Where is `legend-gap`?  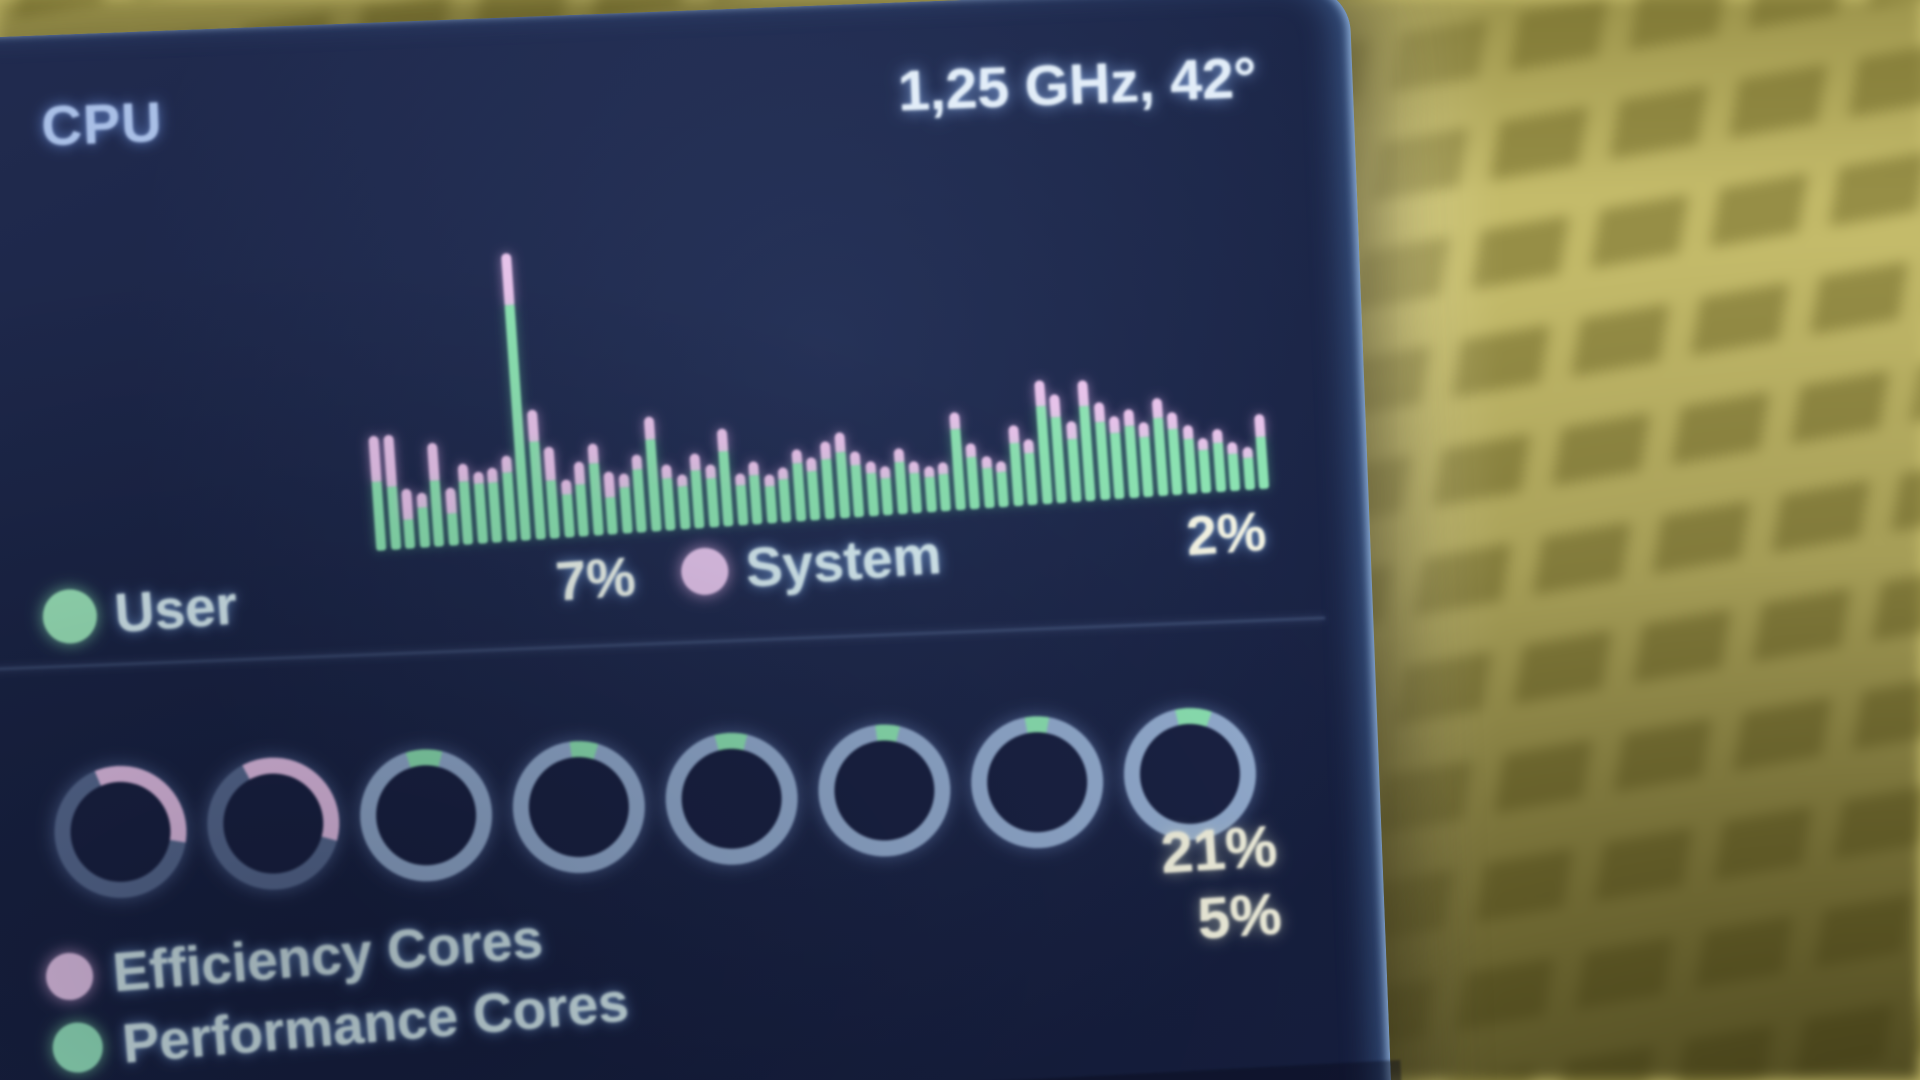 legend-gap is located at coordinates (658, 574).